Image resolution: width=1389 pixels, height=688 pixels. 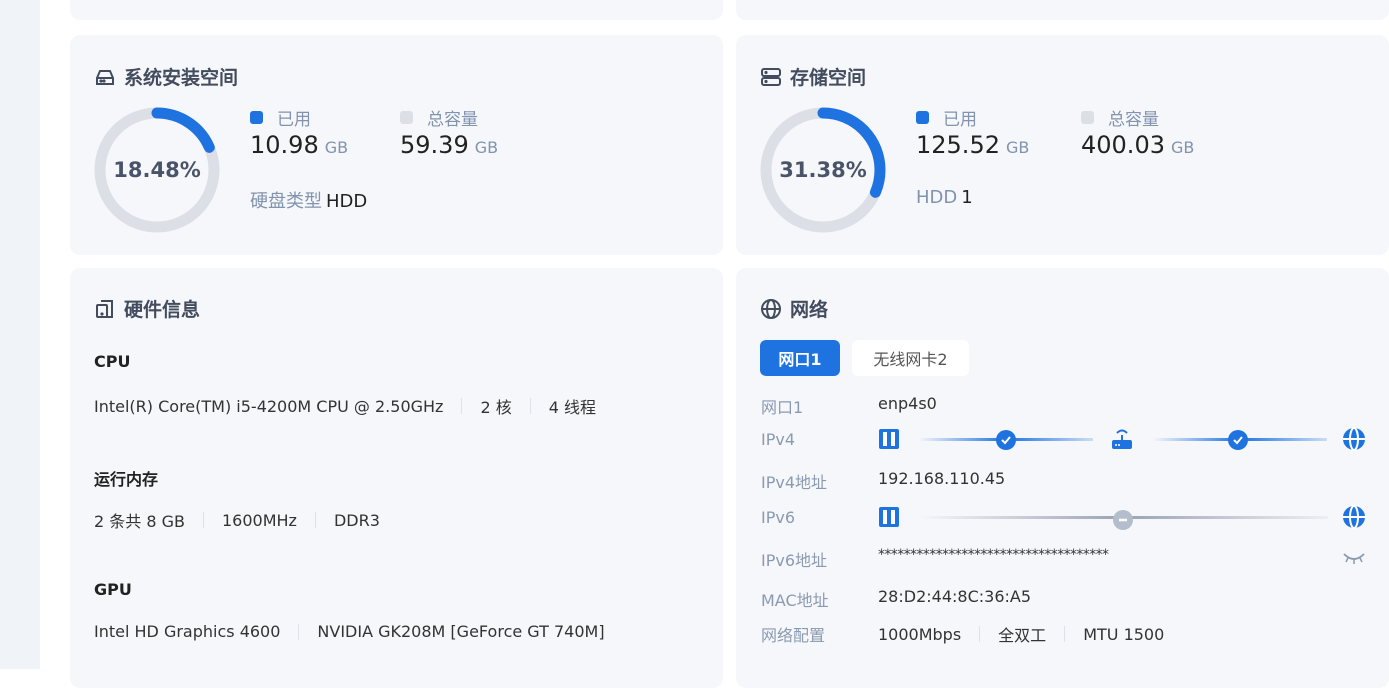 I want to click on card-title: 存储空间, so click(x=813, y=76).